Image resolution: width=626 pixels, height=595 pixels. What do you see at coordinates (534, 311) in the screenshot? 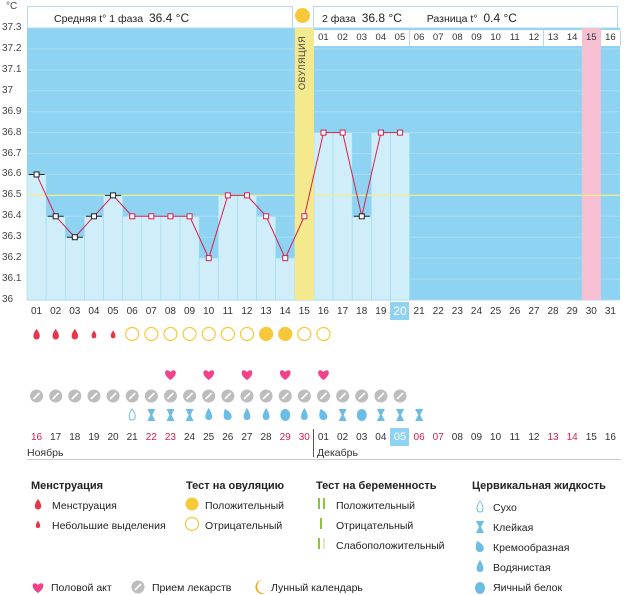
I see `x-tick-label: 27` at bounding box center [534, 311].